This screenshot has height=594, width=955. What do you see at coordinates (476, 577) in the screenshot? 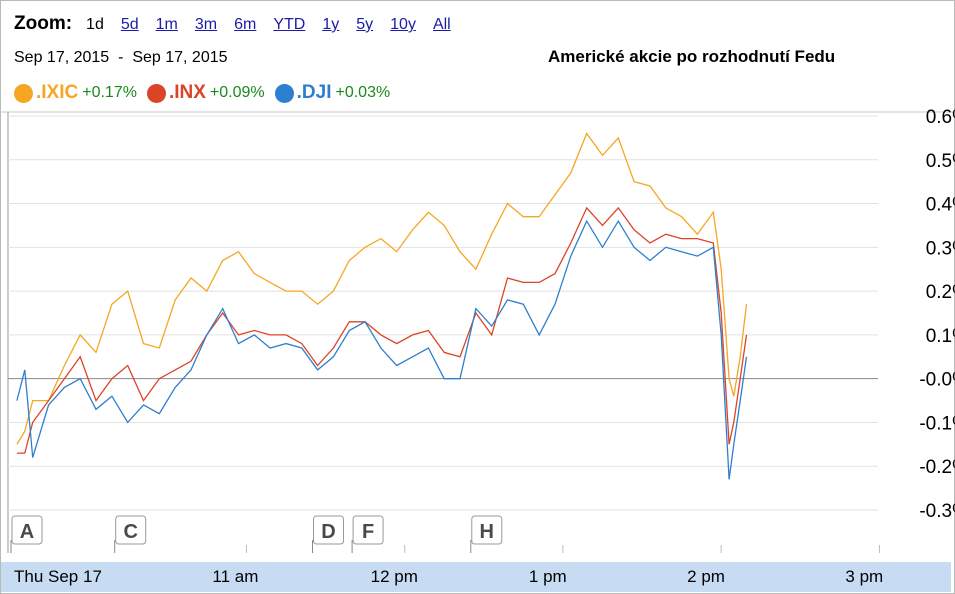
I see `time-axis-bar` at bounding box center [476, 577].